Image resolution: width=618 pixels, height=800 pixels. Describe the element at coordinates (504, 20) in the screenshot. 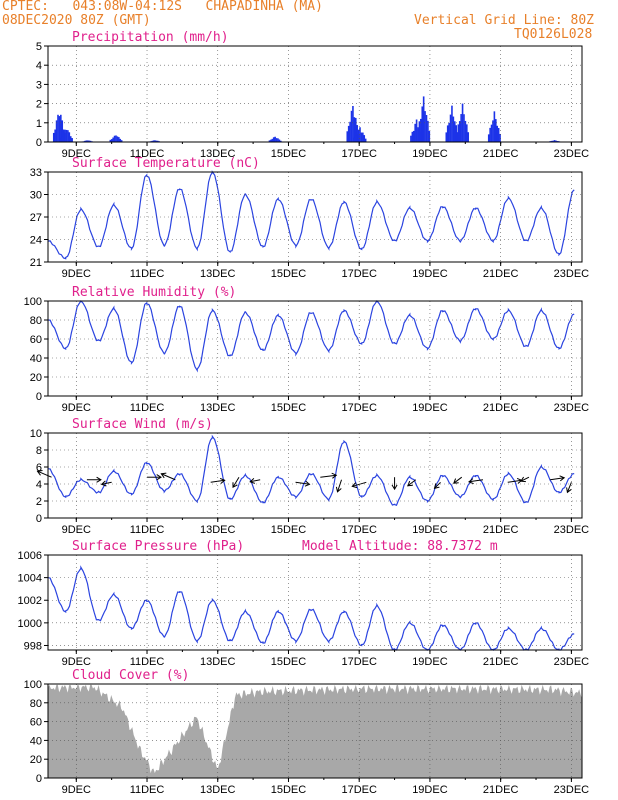

I see `grid-note: Vertical Grid Line: 80Z` at that location.